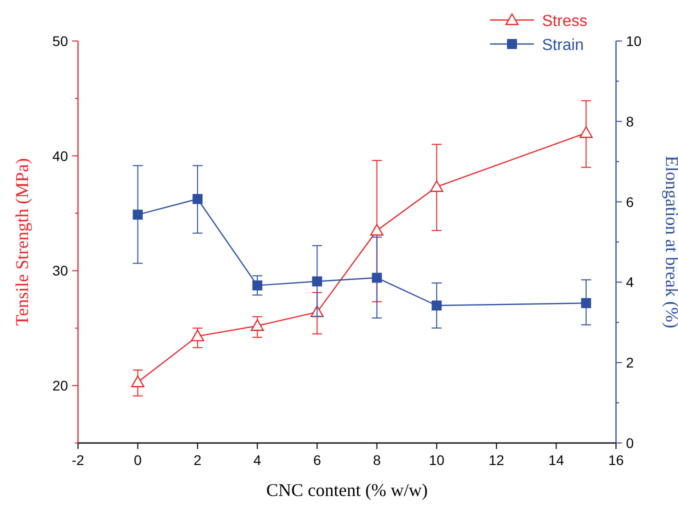  I want to click on y-tick-label: 20, so click(60, 386).